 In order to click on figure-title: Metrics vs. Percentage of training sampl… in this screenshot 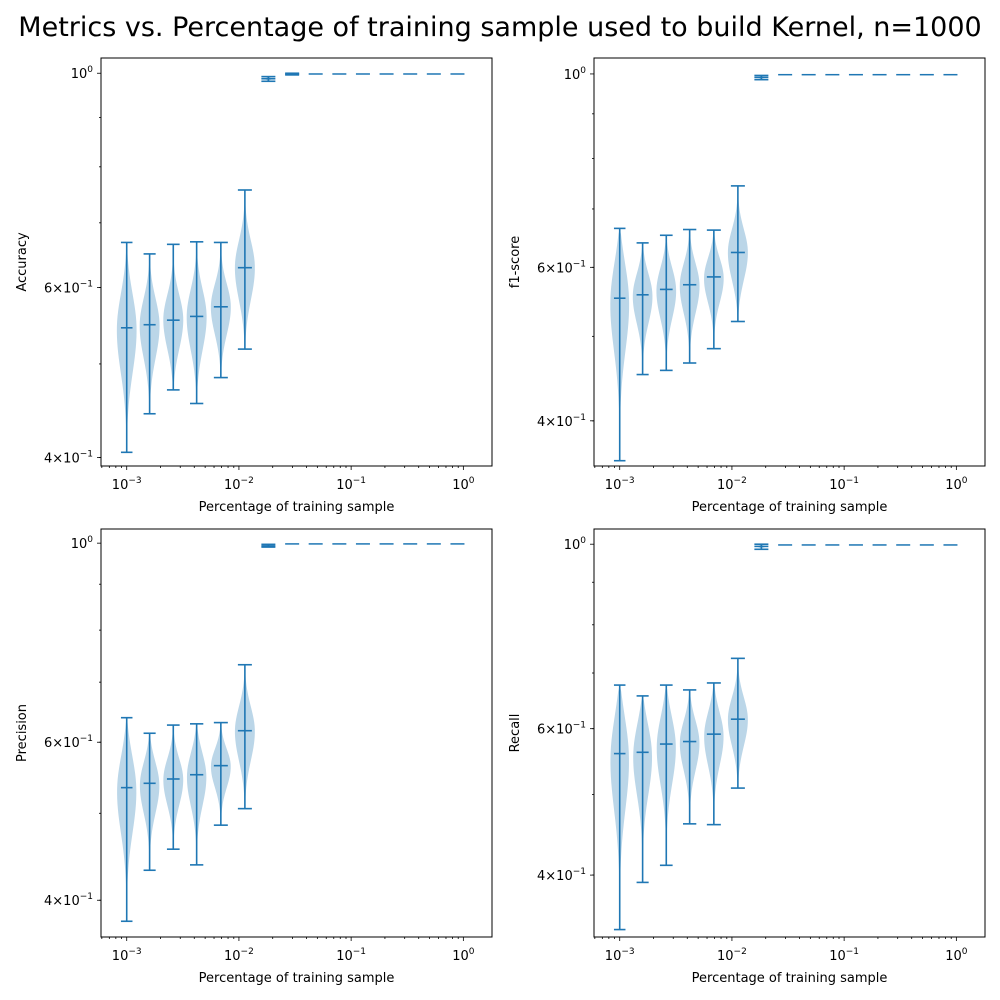, I will do `click(500, 27)`.